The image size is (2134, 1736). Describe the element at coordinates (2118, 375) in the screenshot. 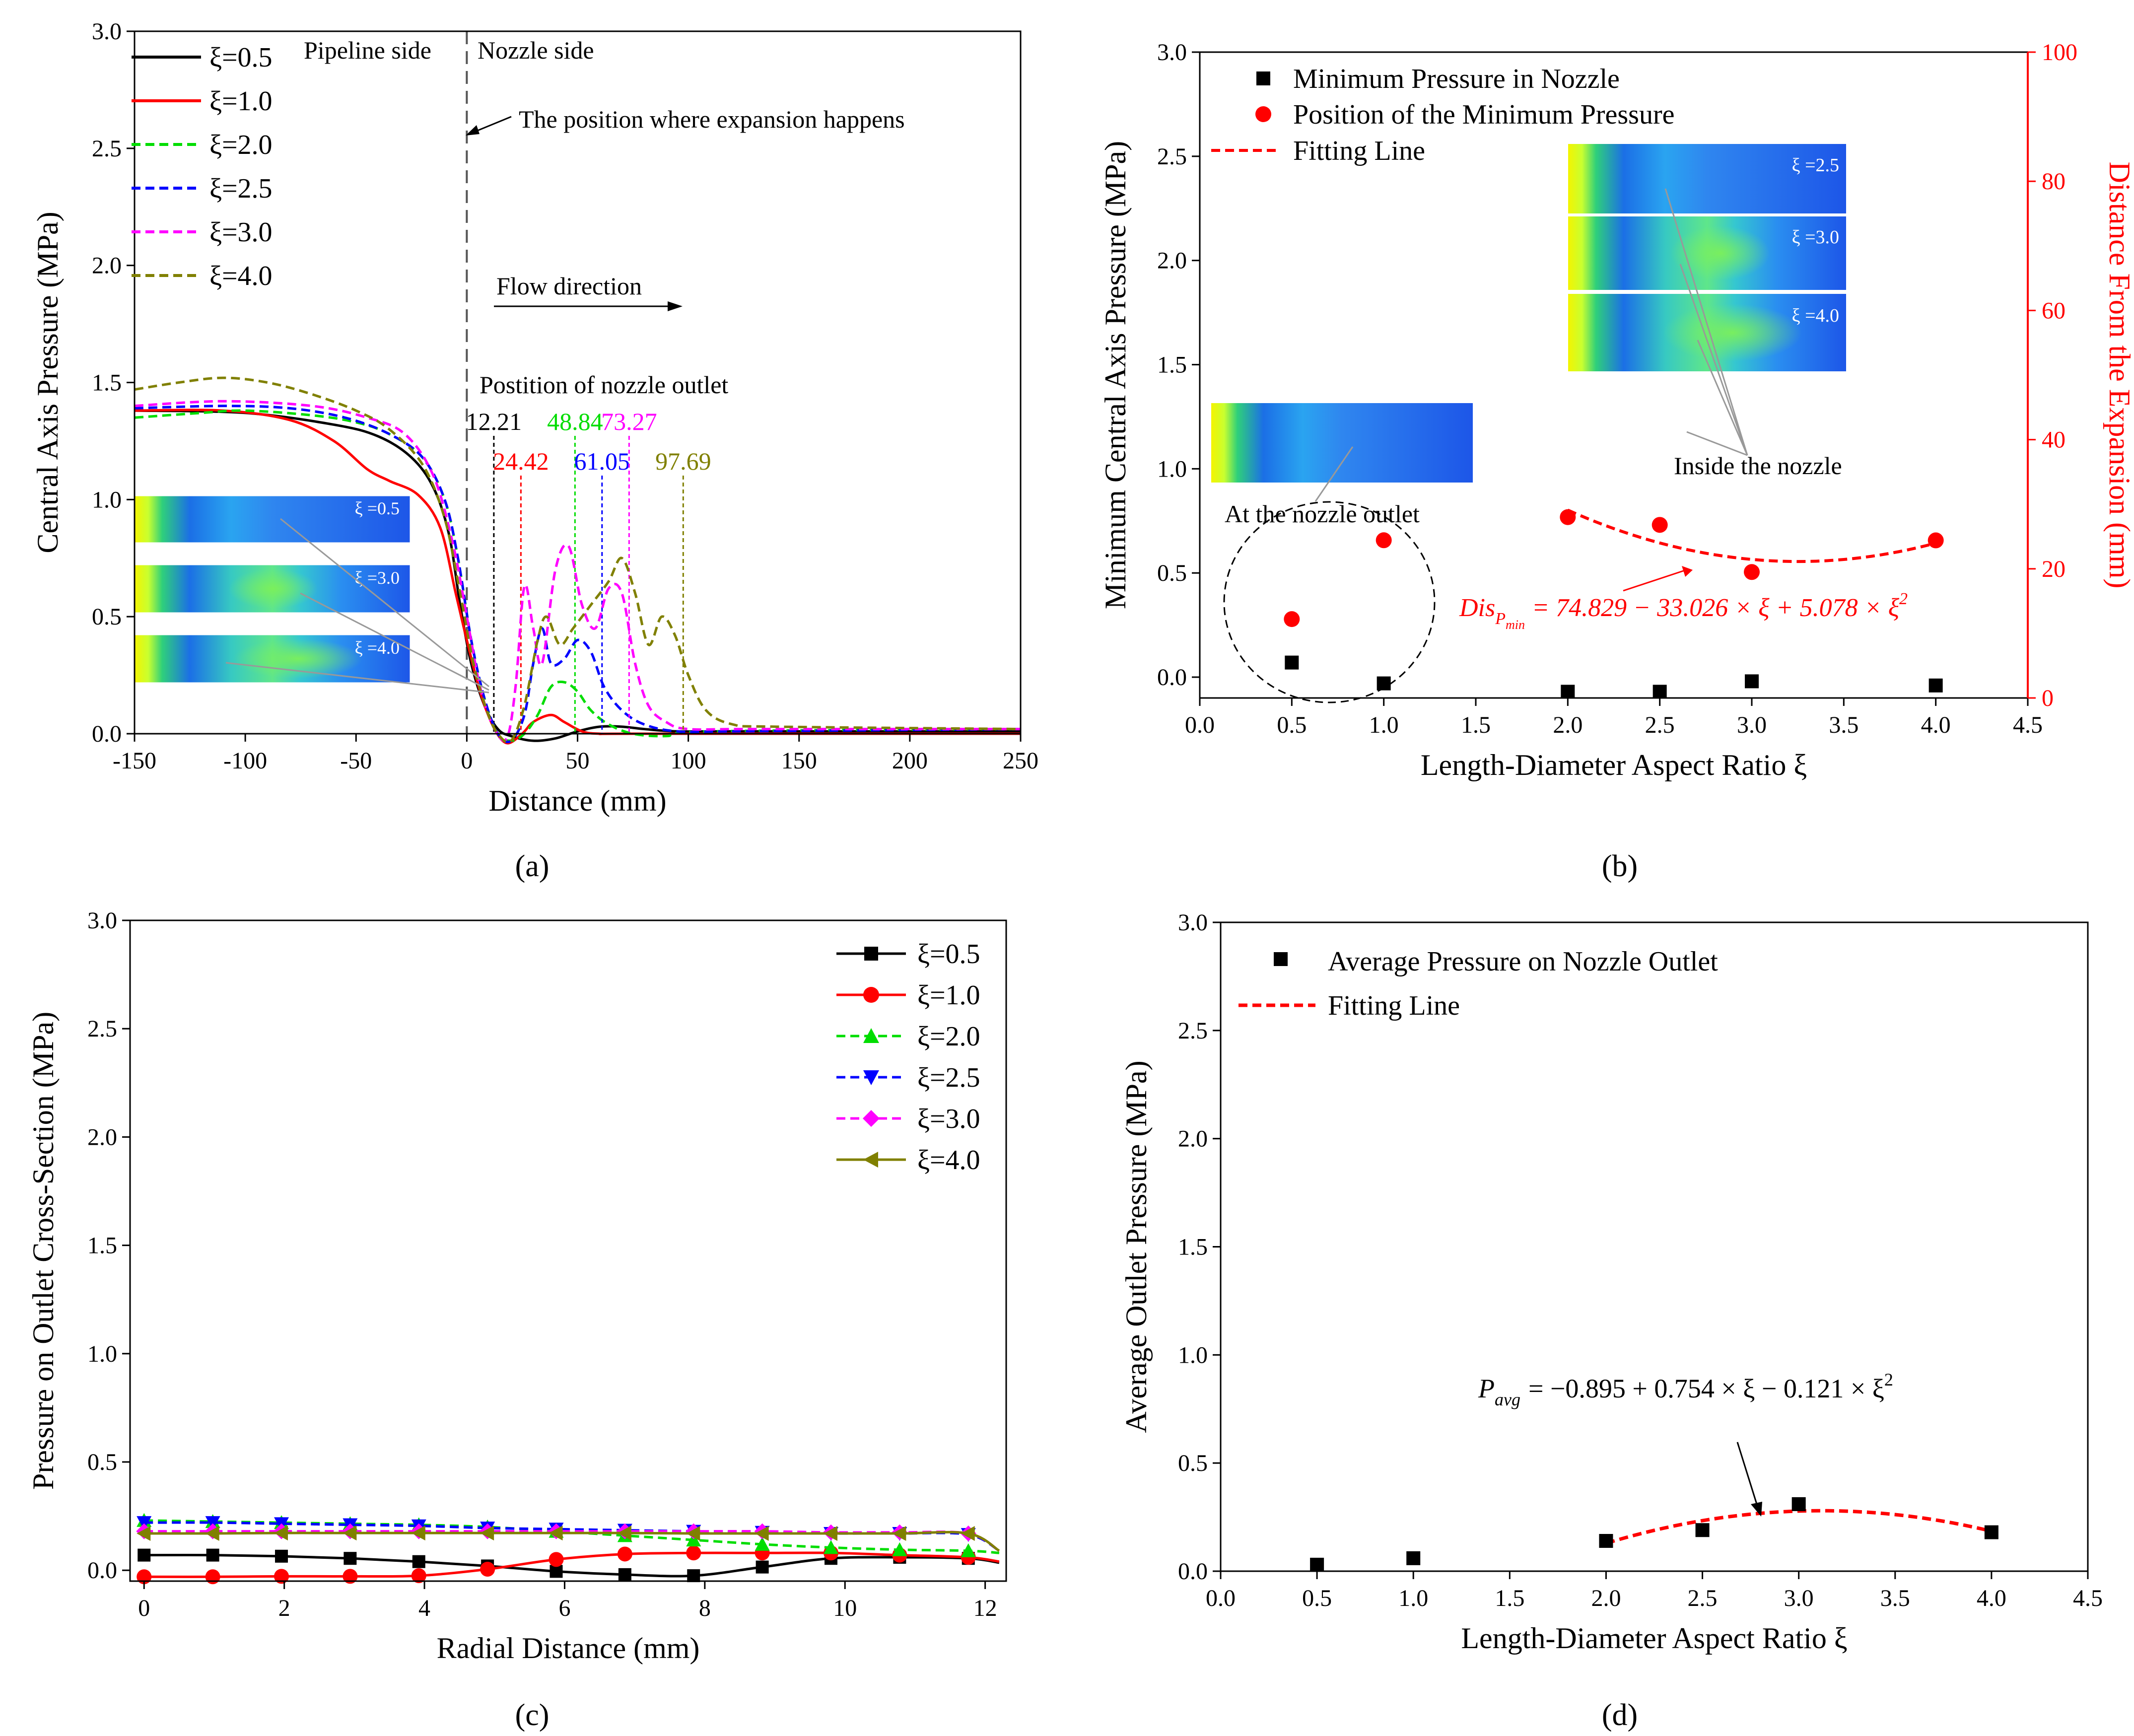

I see `y2-axis-label: Distance From the Expansion (mm)` at that location.